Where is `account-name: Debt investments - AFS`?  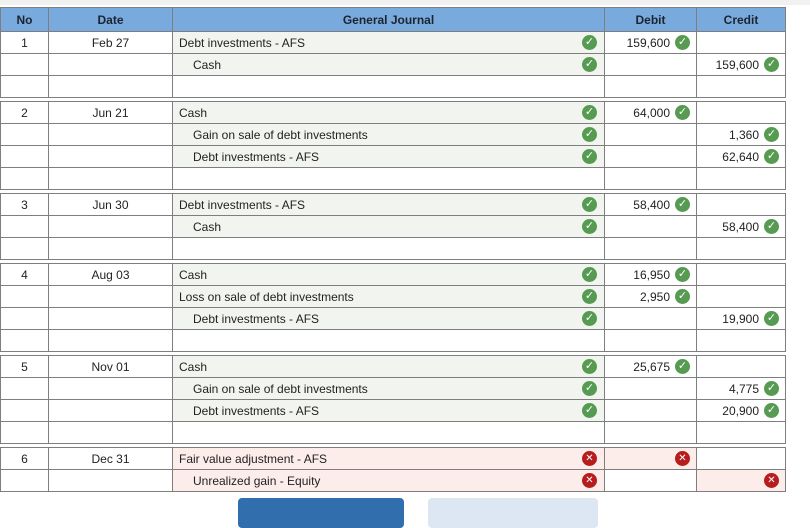 account-name: Debt investments - AFS is located at coordinates (256, 318).